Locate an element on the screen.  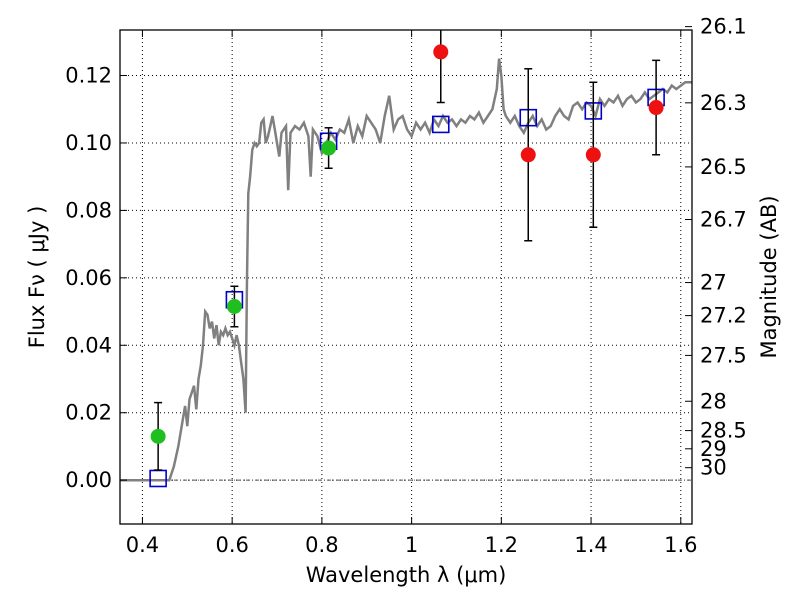
y2-tick-label: 26.3 is located at coordinates (723, 103).